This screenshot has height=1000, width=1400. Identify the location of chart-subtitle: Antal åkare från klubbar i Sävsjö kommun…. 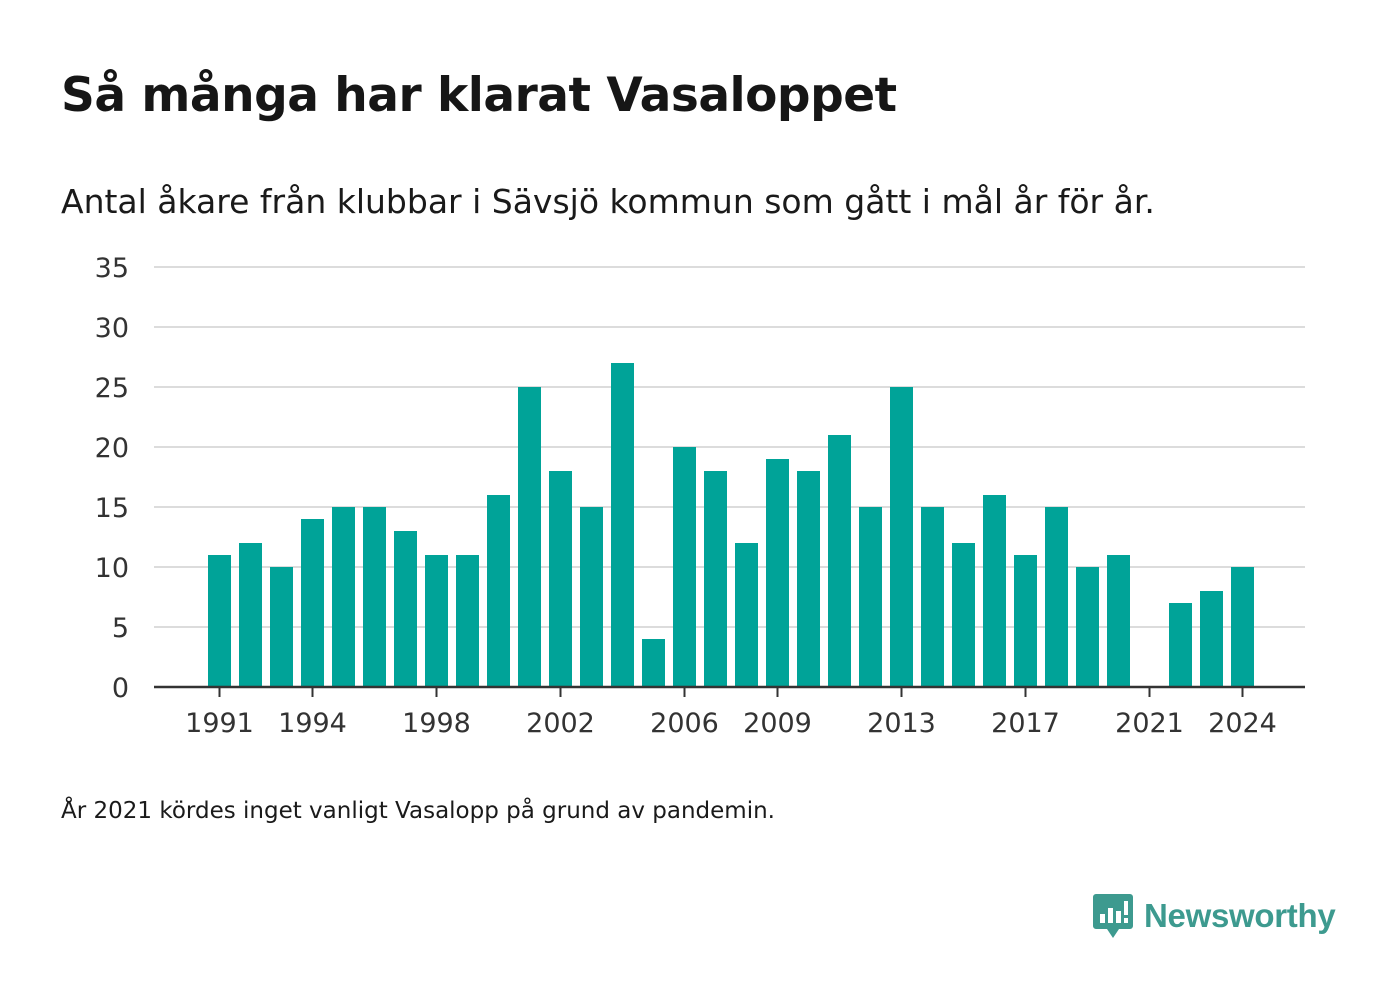
(608, 201).